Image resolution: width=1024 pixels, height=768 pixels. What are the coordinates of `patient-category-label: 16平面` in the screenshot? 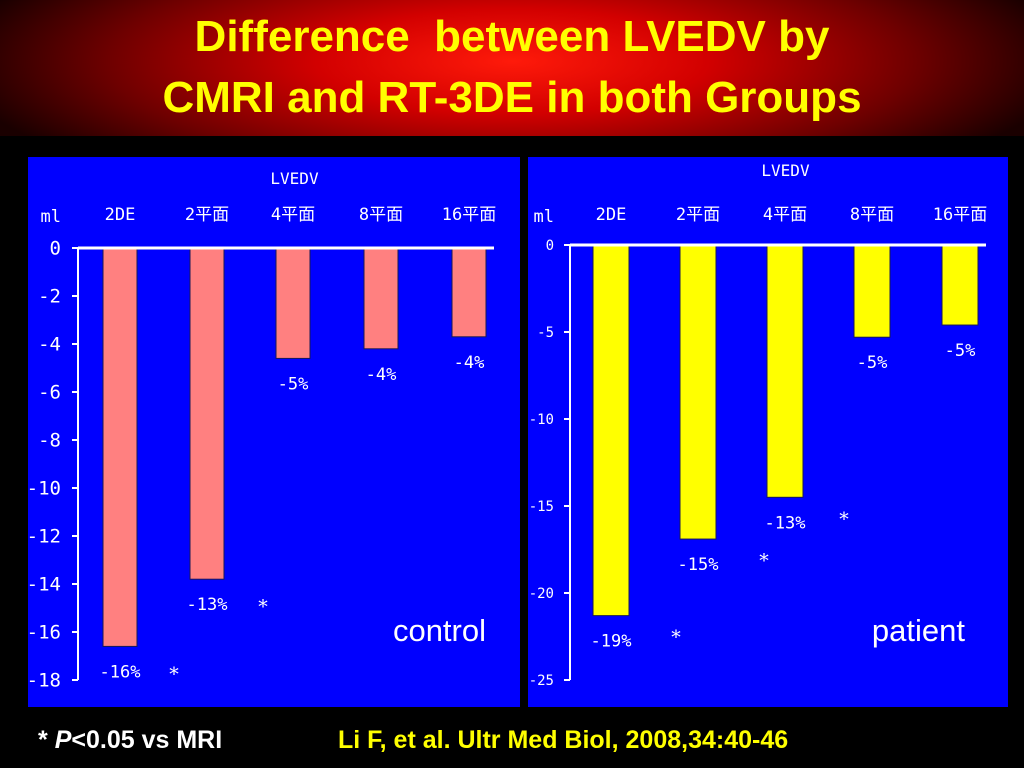 It's located at (960, 215).